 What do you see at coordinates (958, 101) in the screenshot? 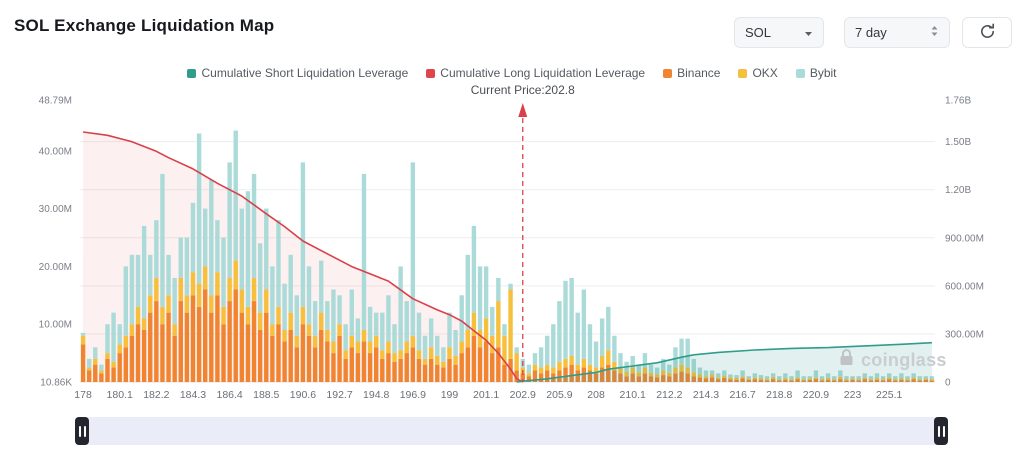
I see `svg-text: 1.76B` at bounding box center [958, 101].